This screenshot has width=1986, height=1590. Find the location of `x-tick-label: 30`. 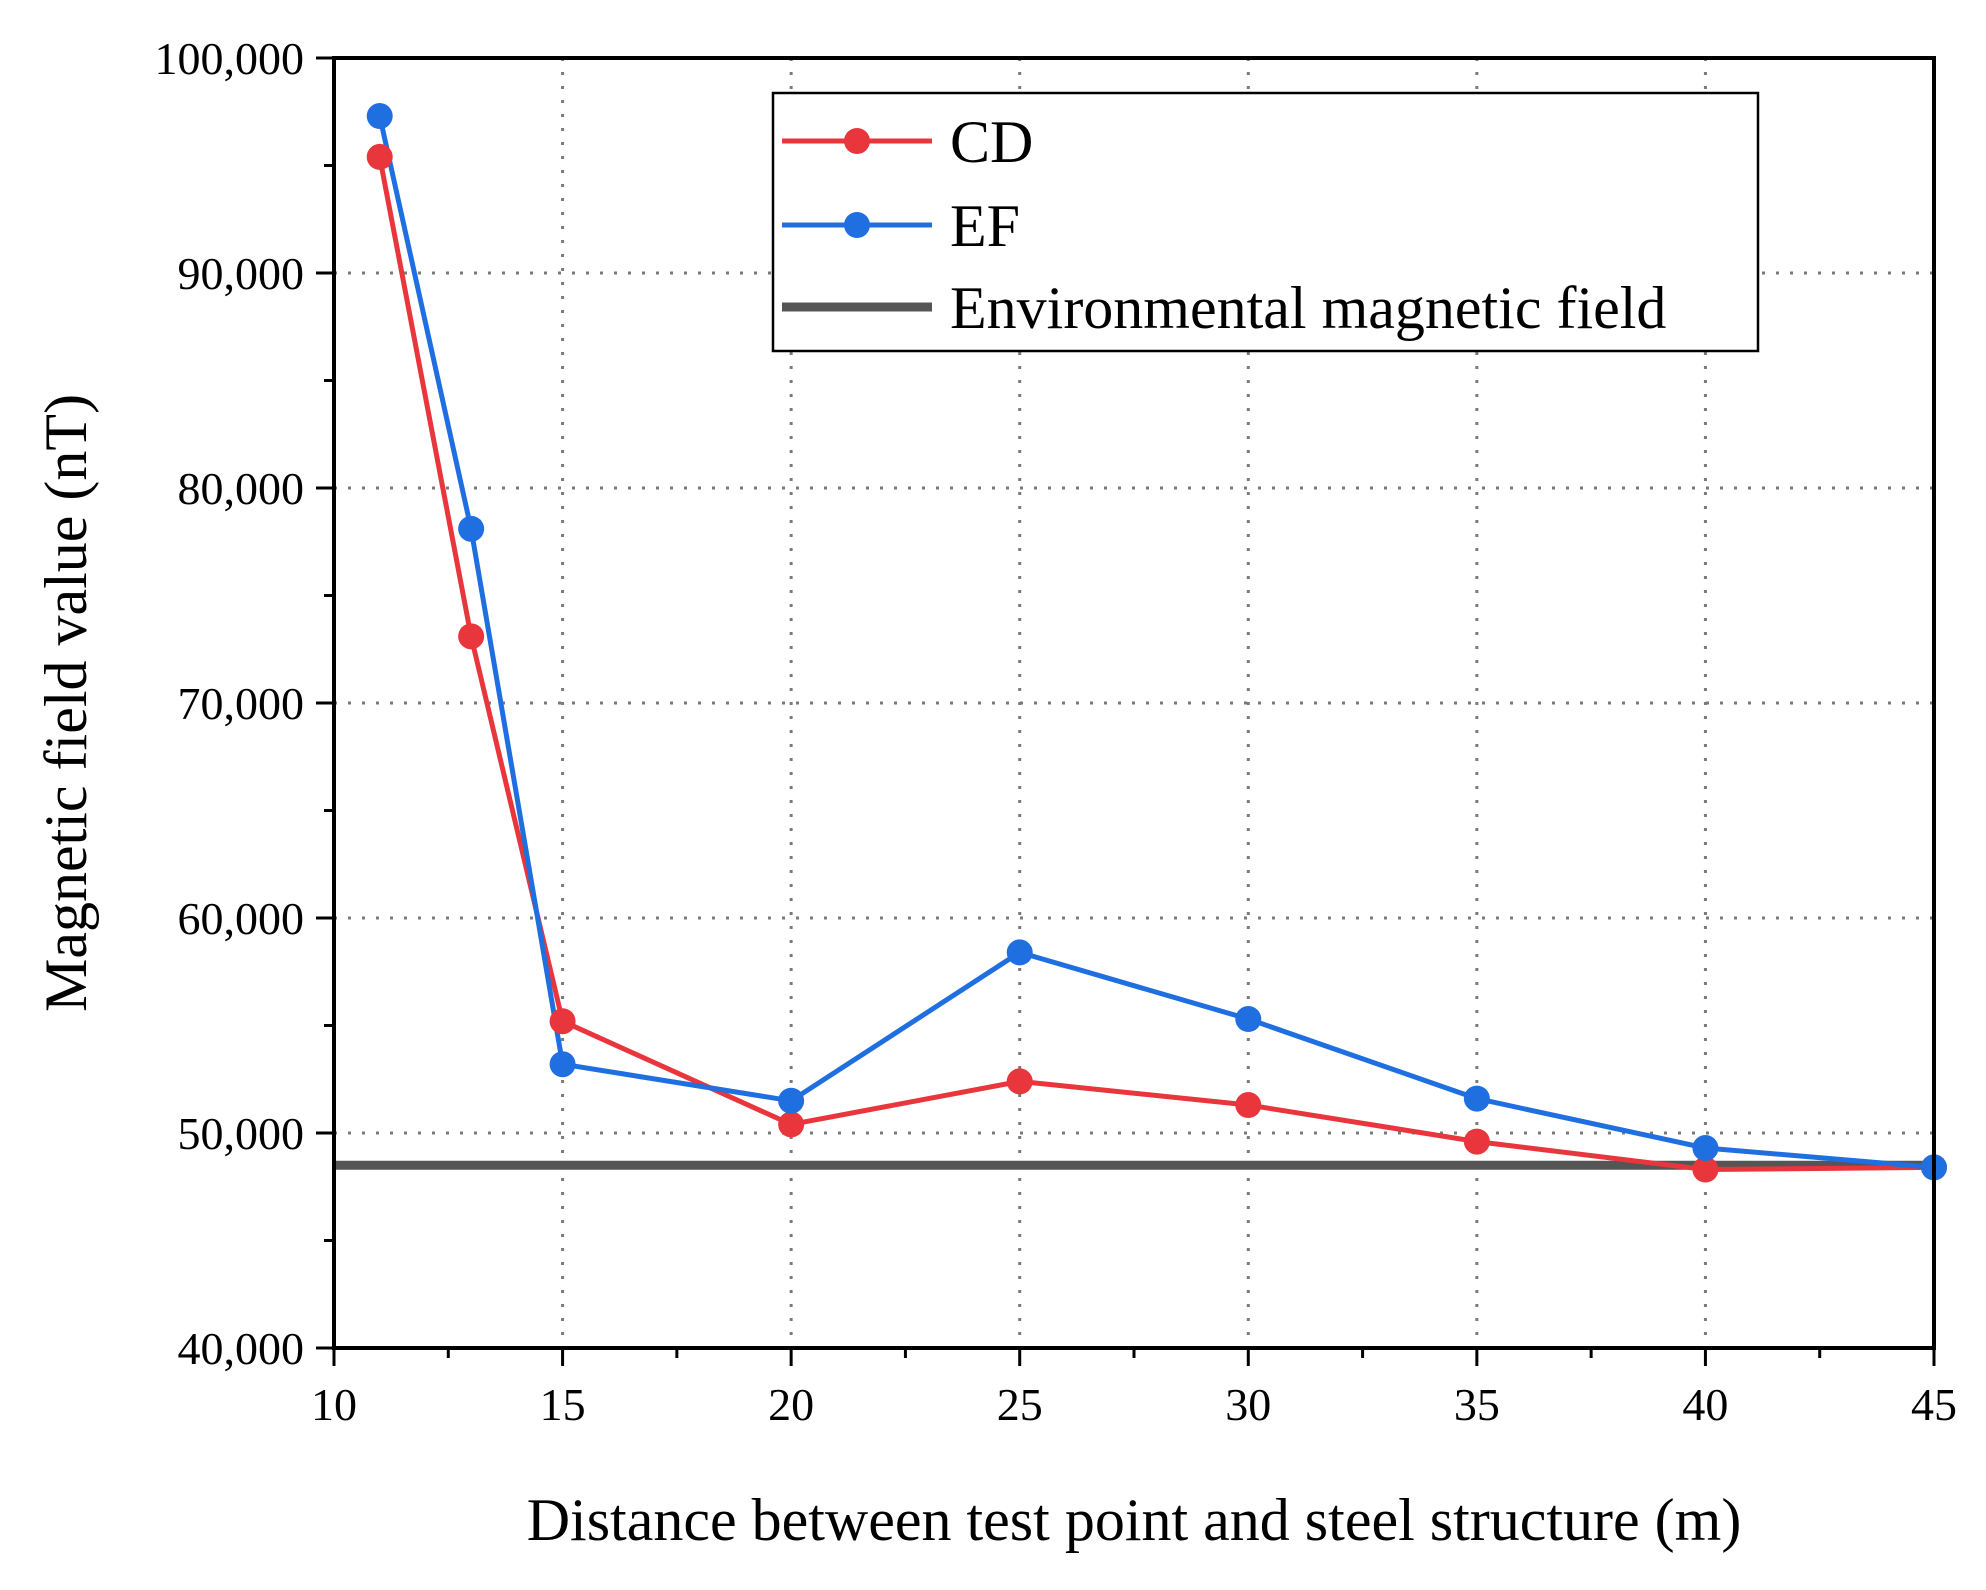

x-tick-label: 30 is located at coordinates (1248, 1404).